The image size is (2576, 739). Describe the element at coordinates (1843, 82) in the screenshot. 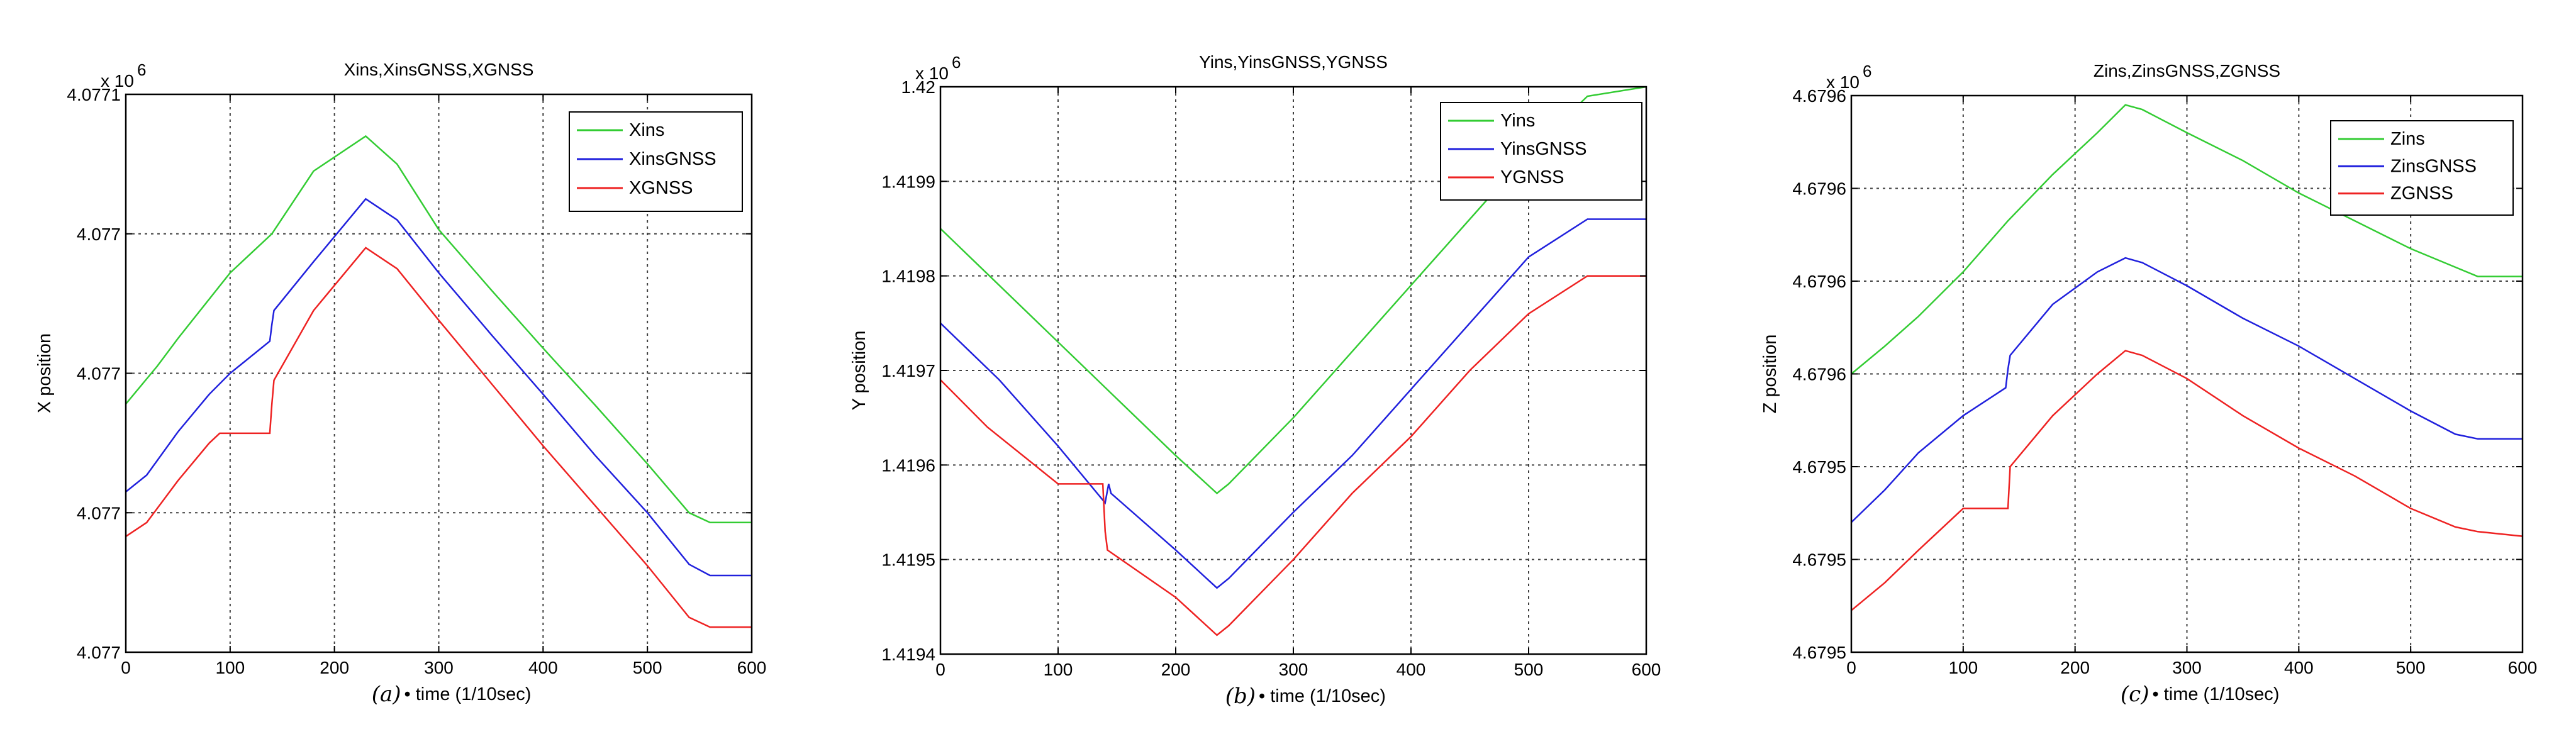

I see `chart3-exponent-base: x 10` at that location.